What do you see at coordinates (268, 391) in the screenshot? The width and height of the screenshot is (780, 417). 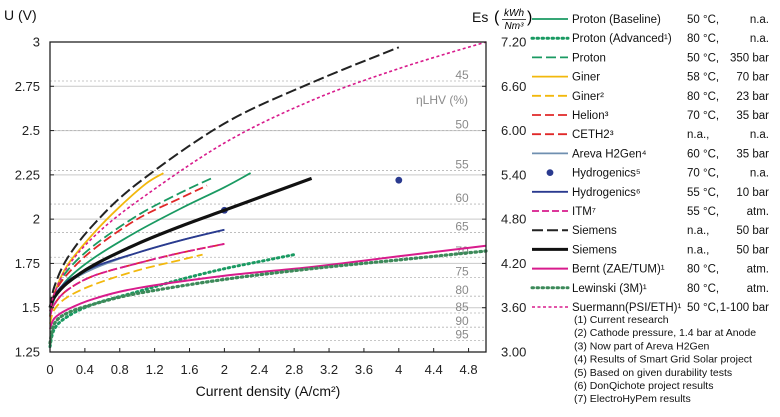 I see `x-axis-label: Current density (A/cm²)` at bounding box center [268, 391].